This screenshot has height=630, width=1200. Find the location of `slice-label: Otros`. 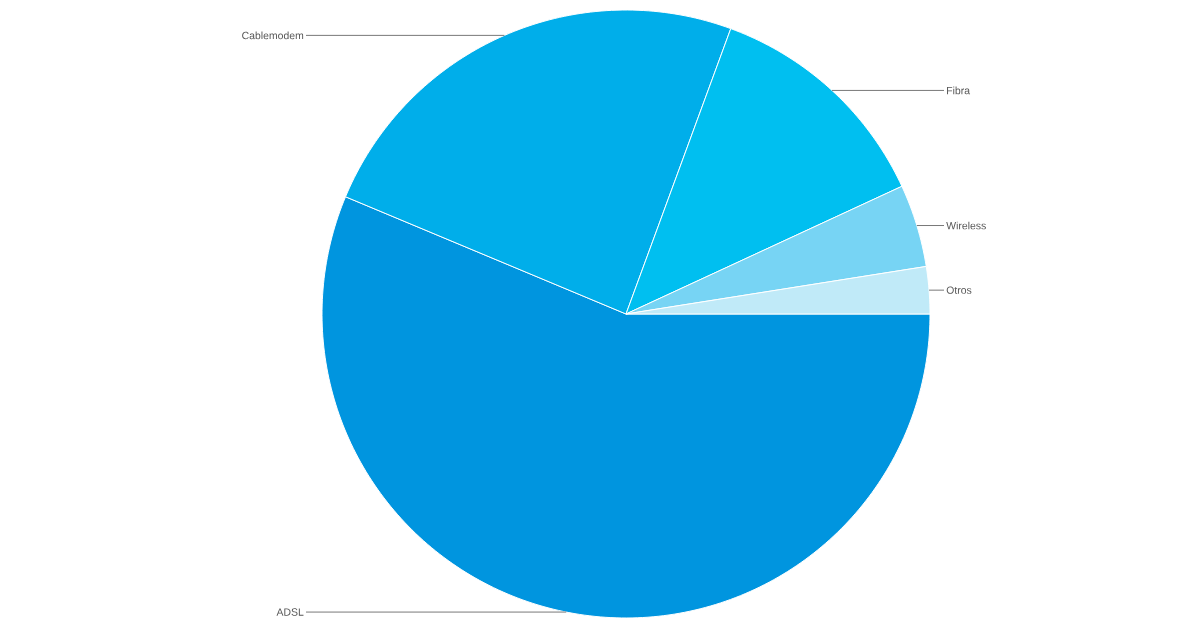

slice-label: Otros is located at coordinates (959, 290).